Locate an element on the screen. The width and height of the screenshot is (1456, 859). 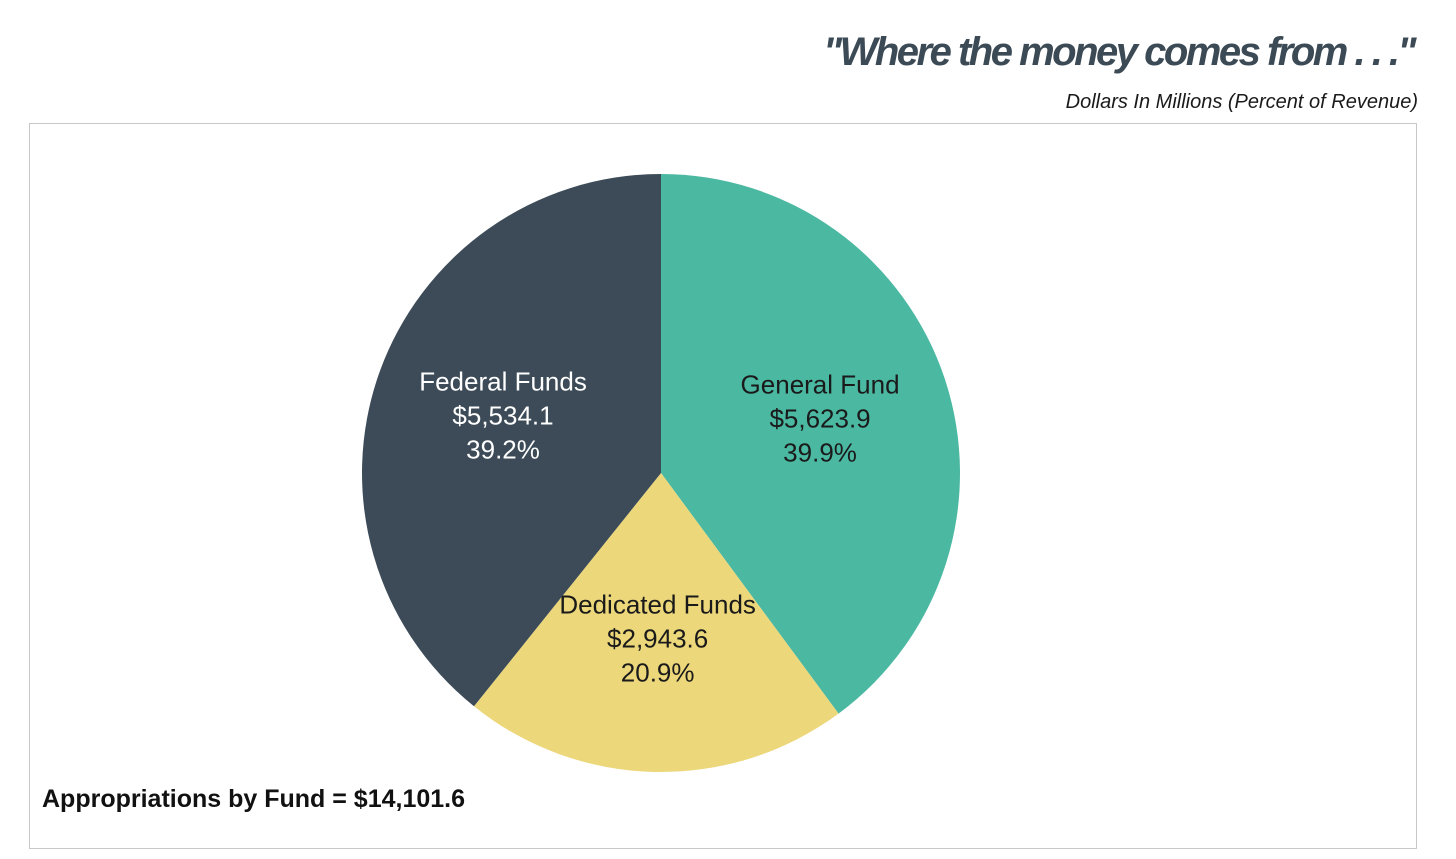
slice-label-general-fund: General Fund is located at coordinates (820, 385).